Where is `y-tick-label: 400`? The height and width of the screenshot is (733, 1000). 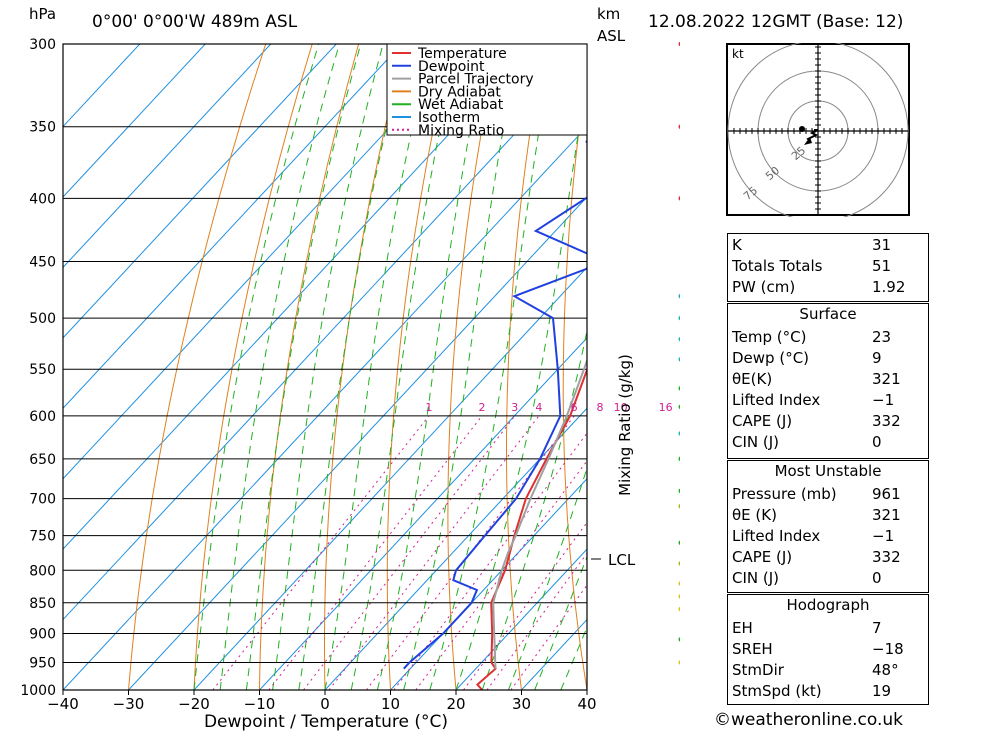 y-tick-label: 400 is located at coordinates (42, 199).